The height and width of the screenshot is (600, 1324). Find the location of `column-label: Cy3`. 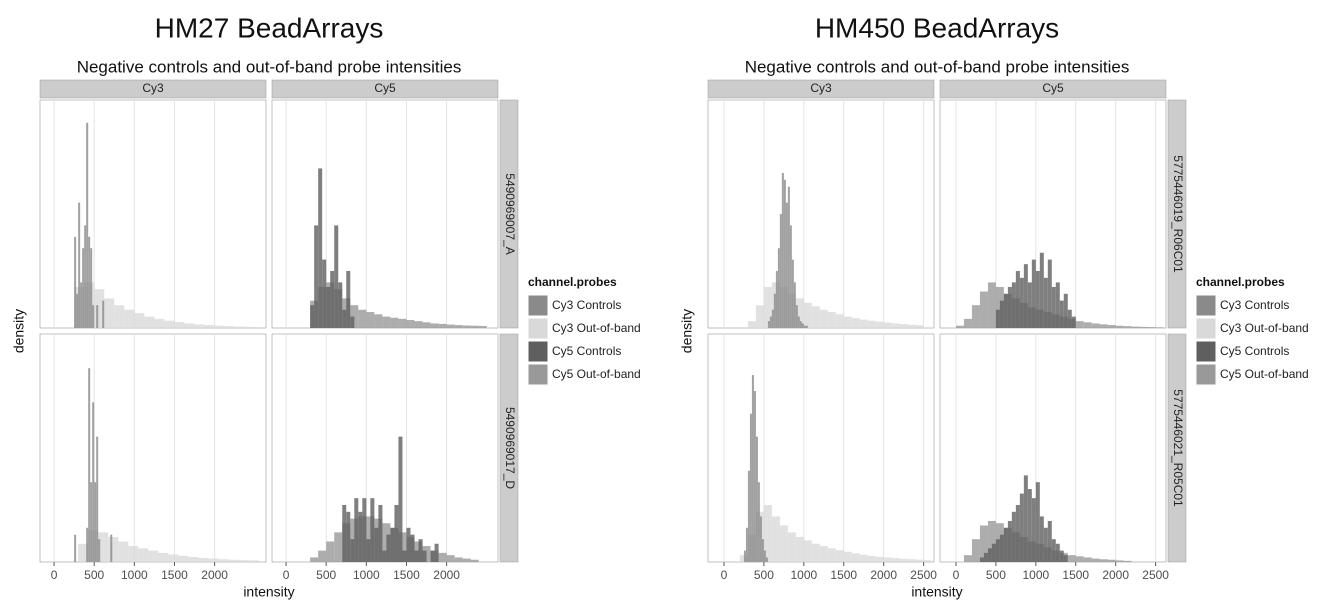

column-label: Cy3 is located at coordinates (153, 88).